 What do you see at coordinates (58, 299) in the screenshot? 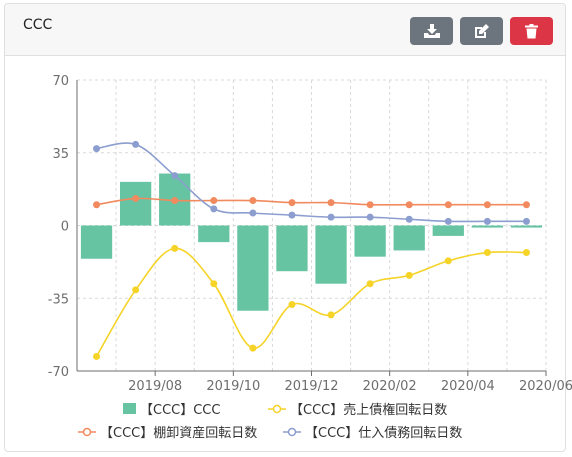
I see `y-tick-label: -35` at bounding box center [58, 299].